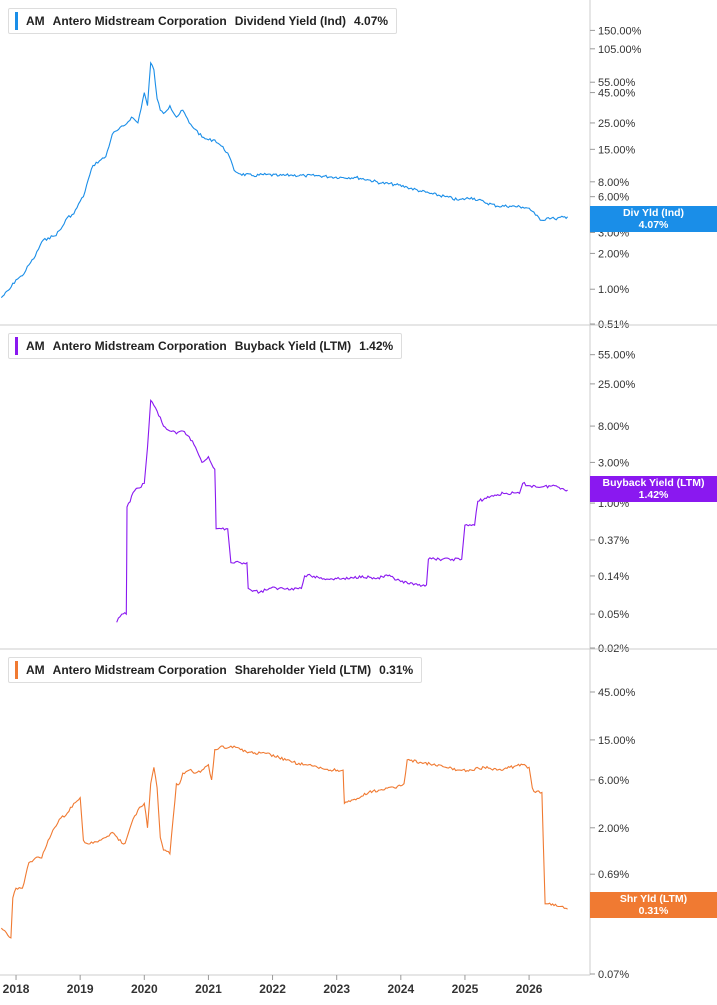 The image size is (717, 1005). Describe the element at coordinates (613, 463) in the screenshot. I see `y-tick-label: 3.00%` at that location.